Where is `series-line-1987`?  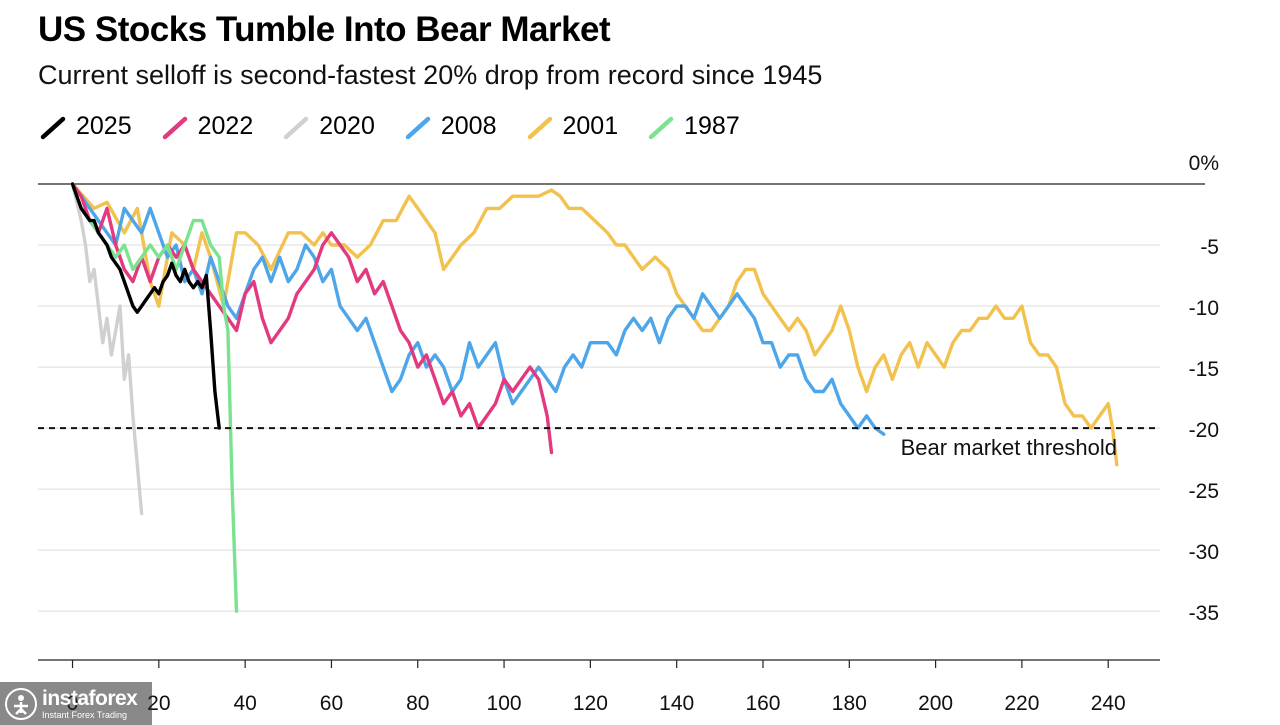
series-line-1987 is located at coordinates (154, 397).